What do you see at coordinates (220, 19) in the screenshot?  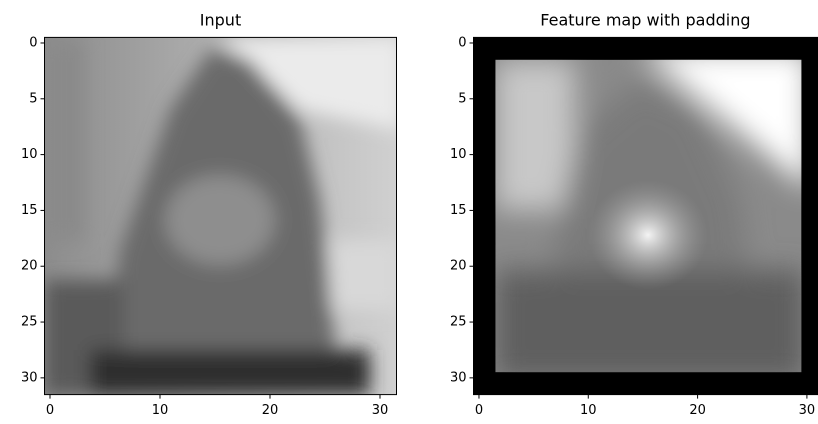 I see `chart-title: Input` at bounding box center [220, 19].